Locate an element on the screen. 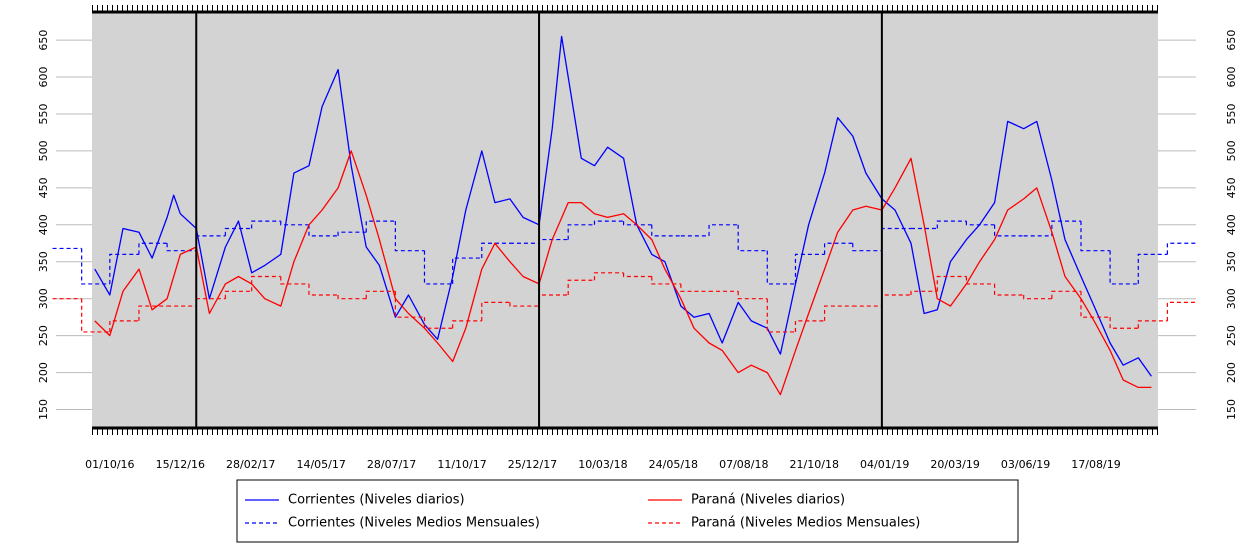 The image size is (1248, 550). y-tick-label: 150 is located at coordinates (43, 409).